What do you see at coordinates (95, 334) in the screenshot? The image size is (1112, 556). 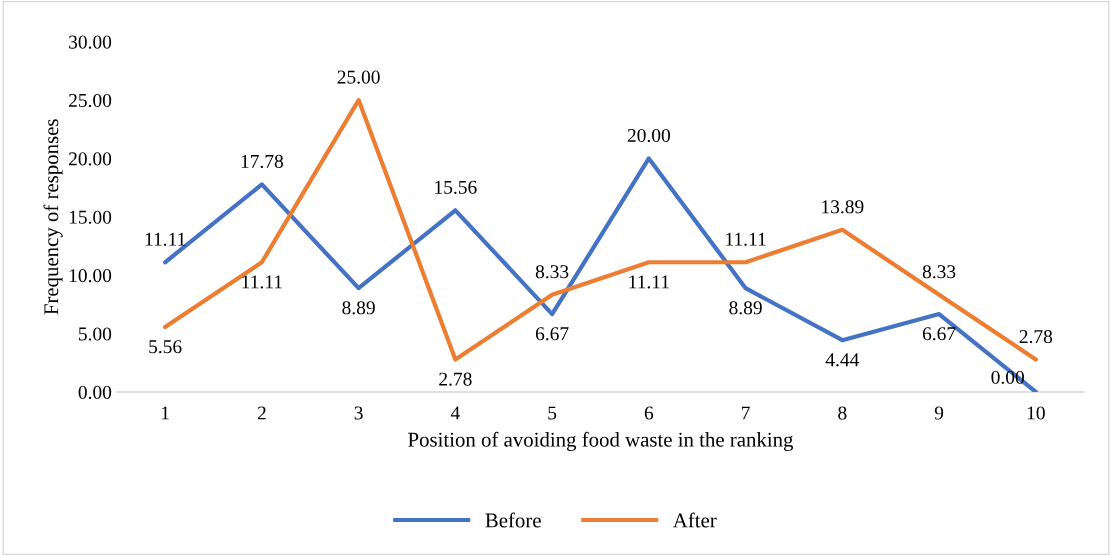 I see `y-tick-label: 5.00` at bounding box center [95, 334].